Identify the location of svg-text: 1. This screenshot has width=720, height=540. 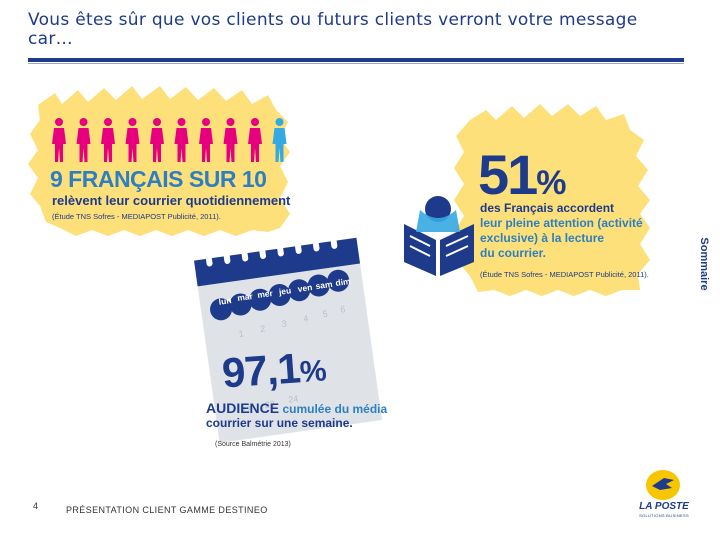
(241, 333).